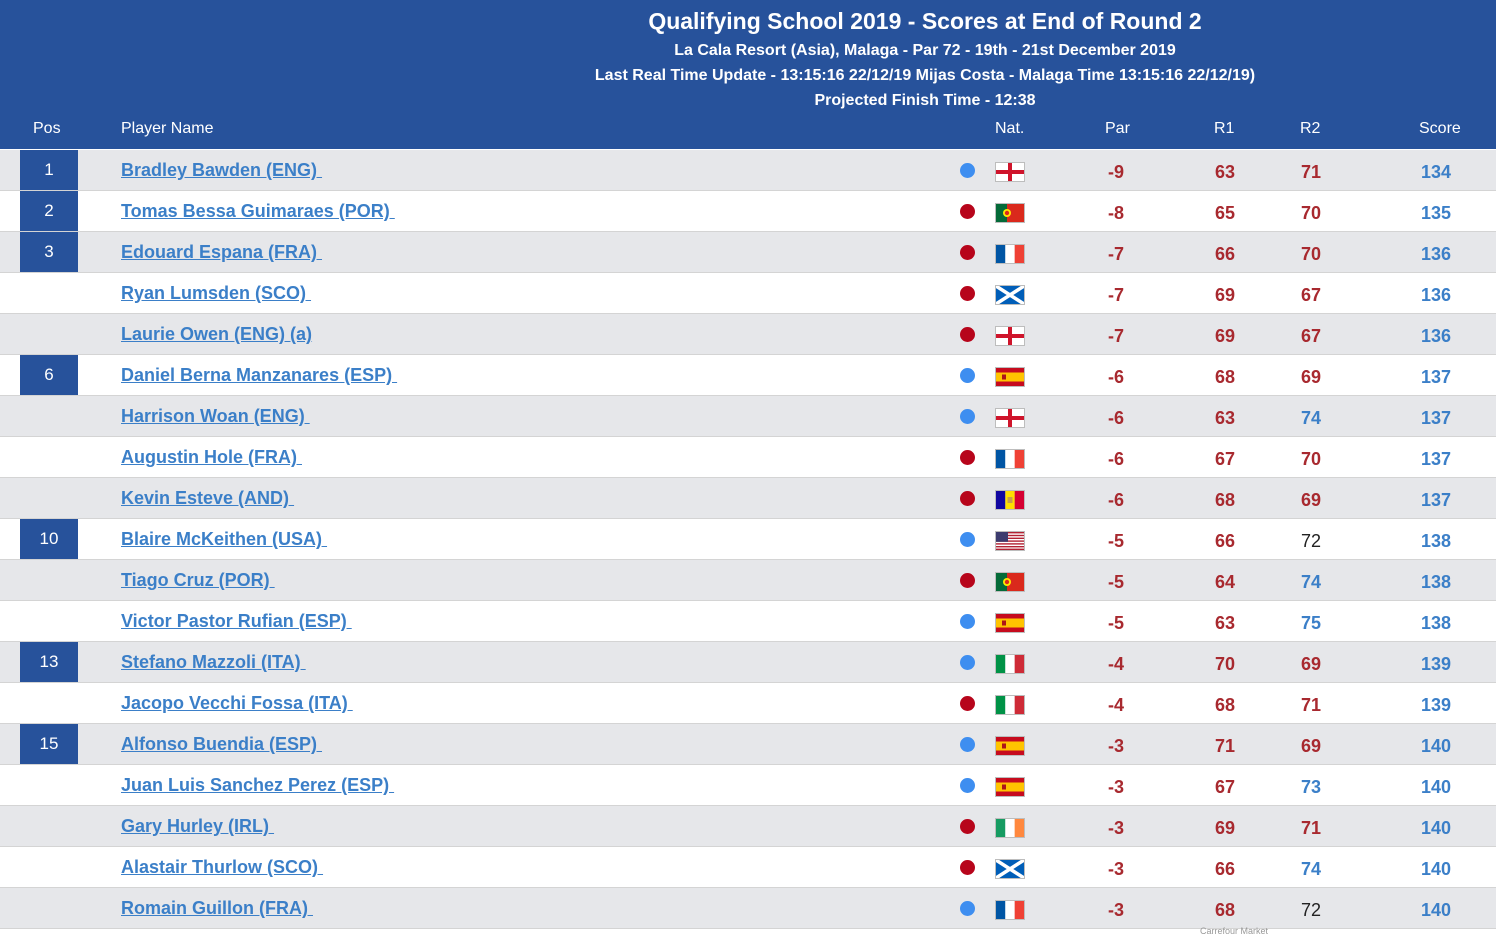 The height and width of the screenshot is (936, 1496). What do you see at coordinates (237, 703) in the screenshot?
I see `player-name-link: Jacopo Vecchi Fossa (ITA)` at bounding box center [237, 703].